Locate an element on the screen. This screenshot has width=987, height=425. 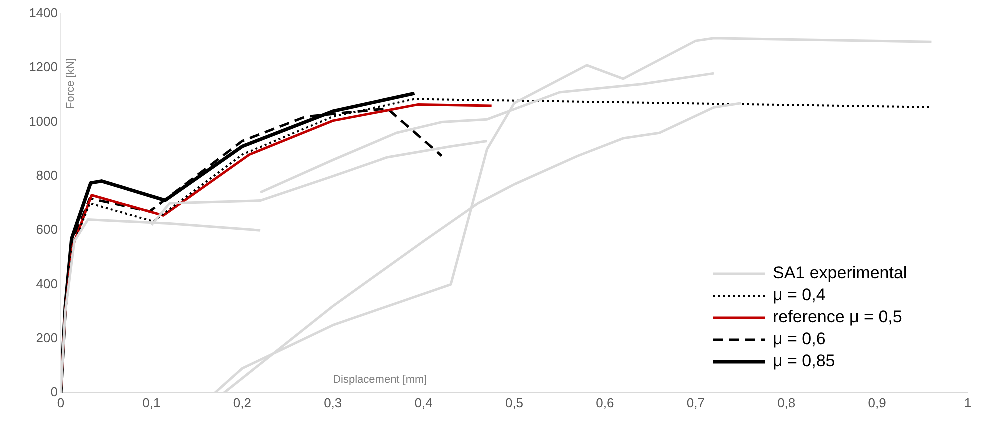
legend-label: μ = 0,85 is located at coordinates (804, 361).